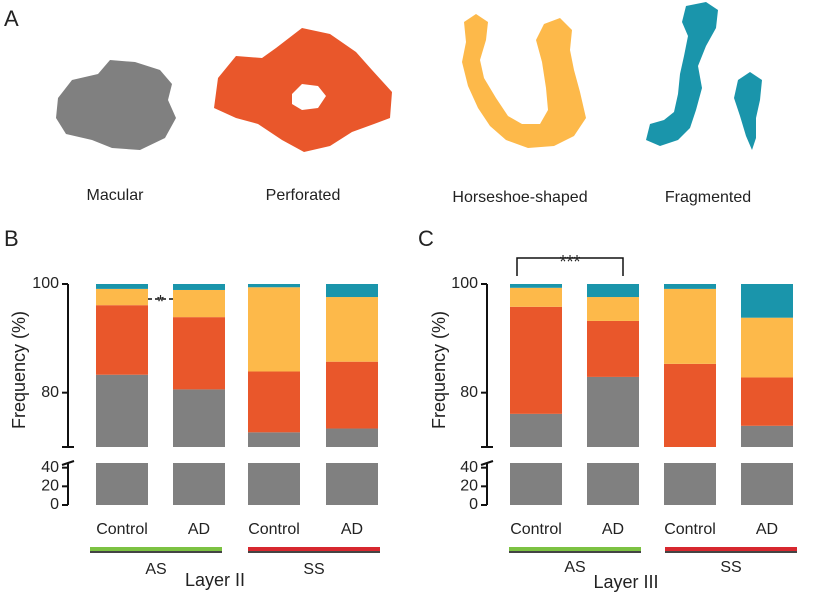  I want to click on panel-letter: A, so click(11, 18).